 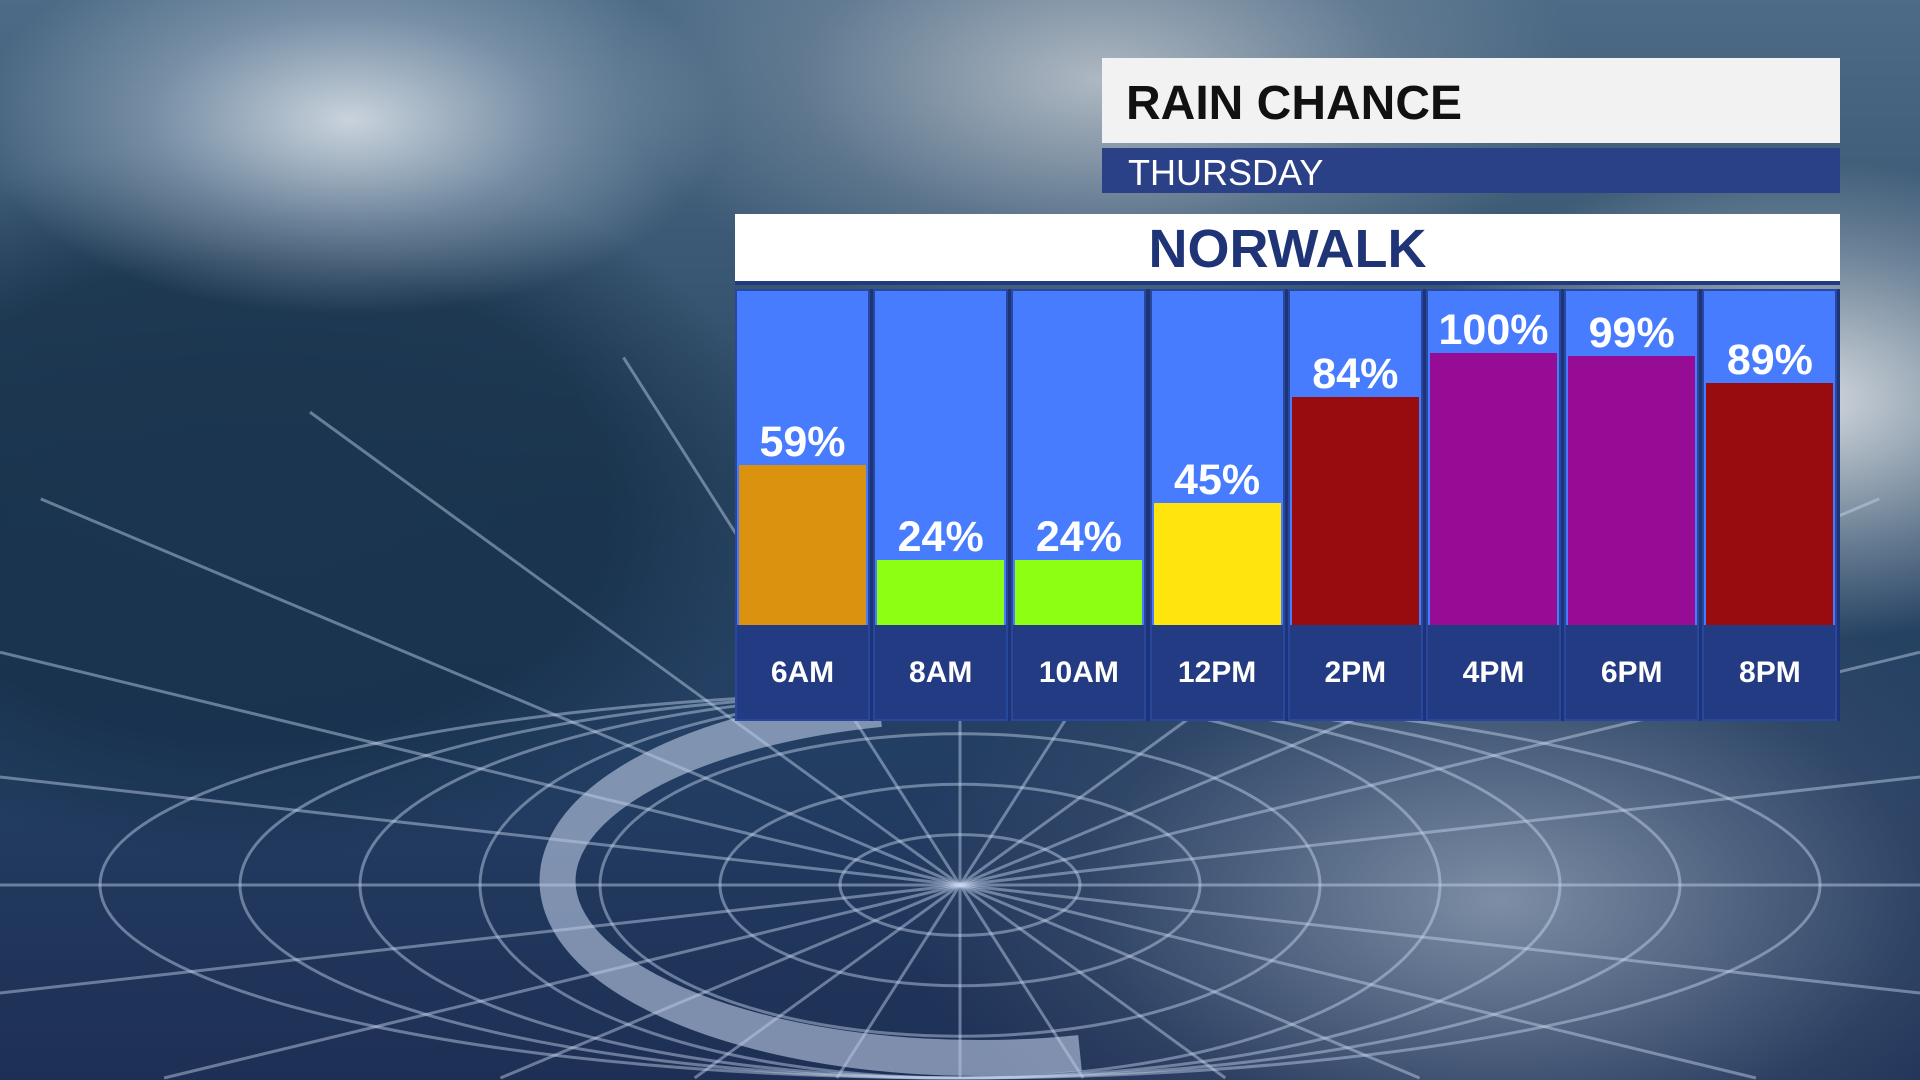 I want to click on data-label: 100%, so click(x=1493, y=330).